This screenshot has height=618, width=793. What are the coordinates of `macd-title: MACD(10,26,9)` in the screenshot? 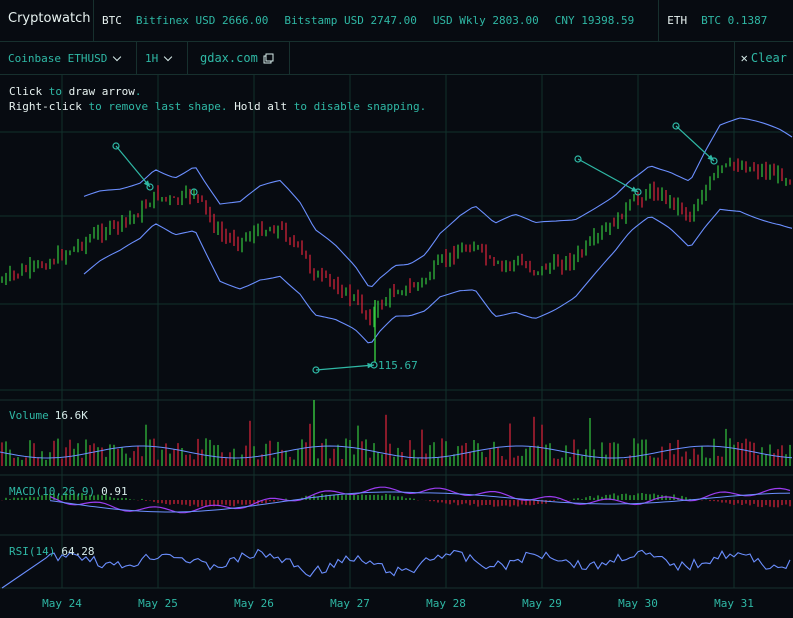 It's located at (52, 491).